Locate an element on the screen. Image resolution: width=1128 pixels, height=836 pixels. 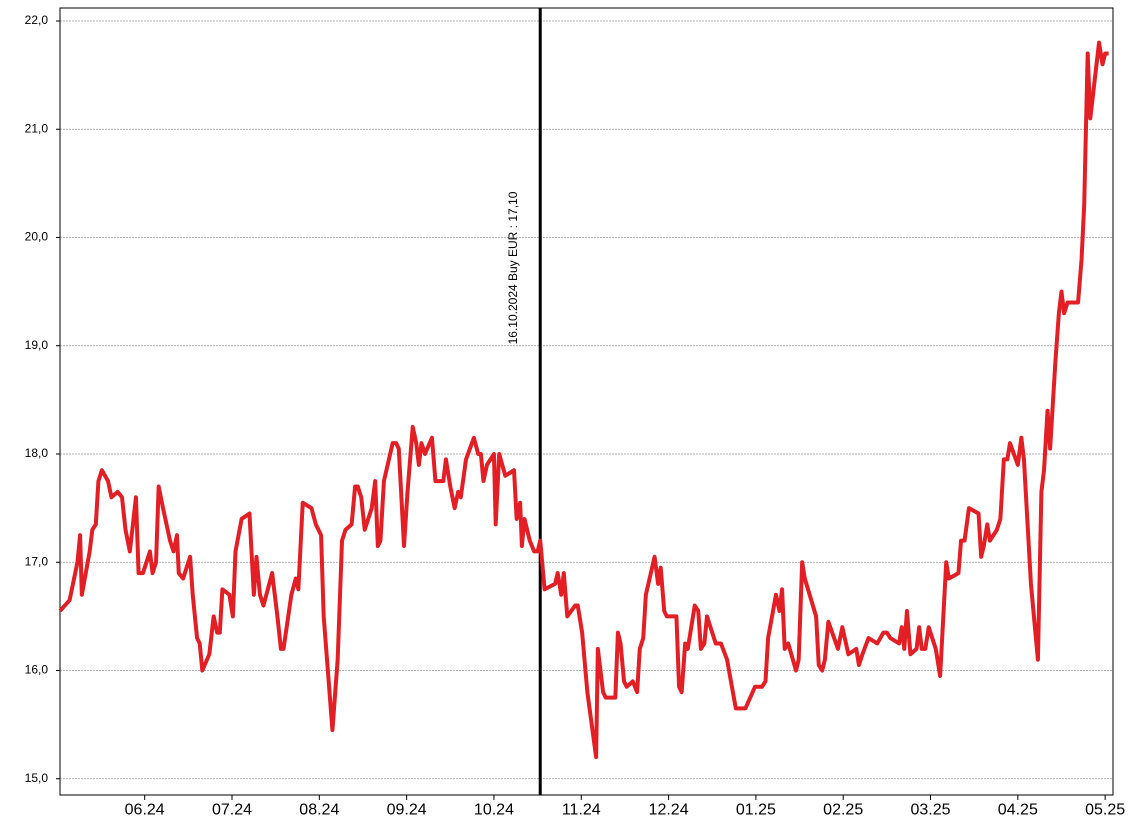
x-tick-label: 02.25 is located at coordinates (843, 809).